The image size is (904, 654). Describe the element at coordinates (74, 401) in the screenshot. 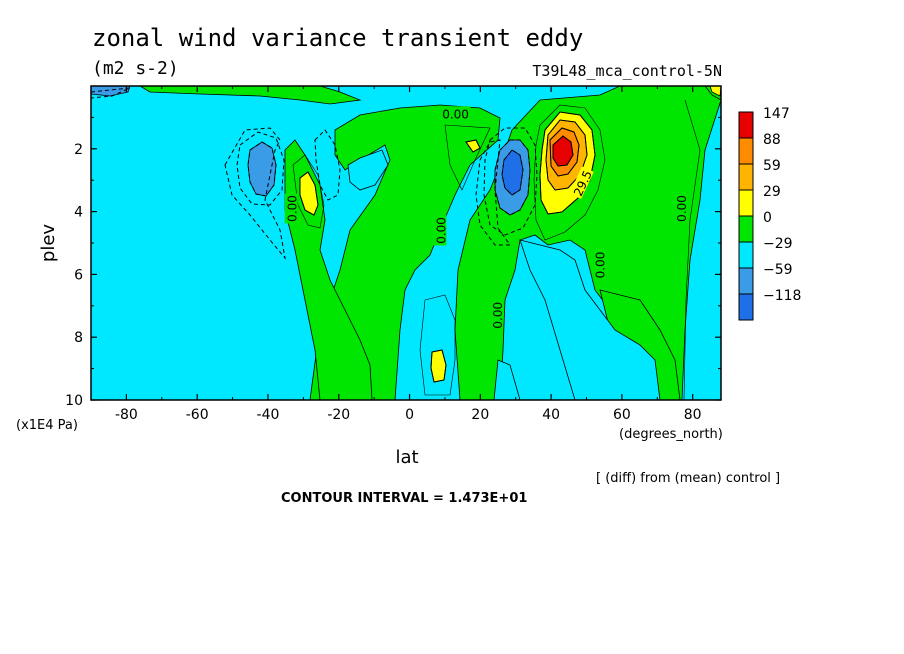

I see `y-tick-label: 10` at that location.